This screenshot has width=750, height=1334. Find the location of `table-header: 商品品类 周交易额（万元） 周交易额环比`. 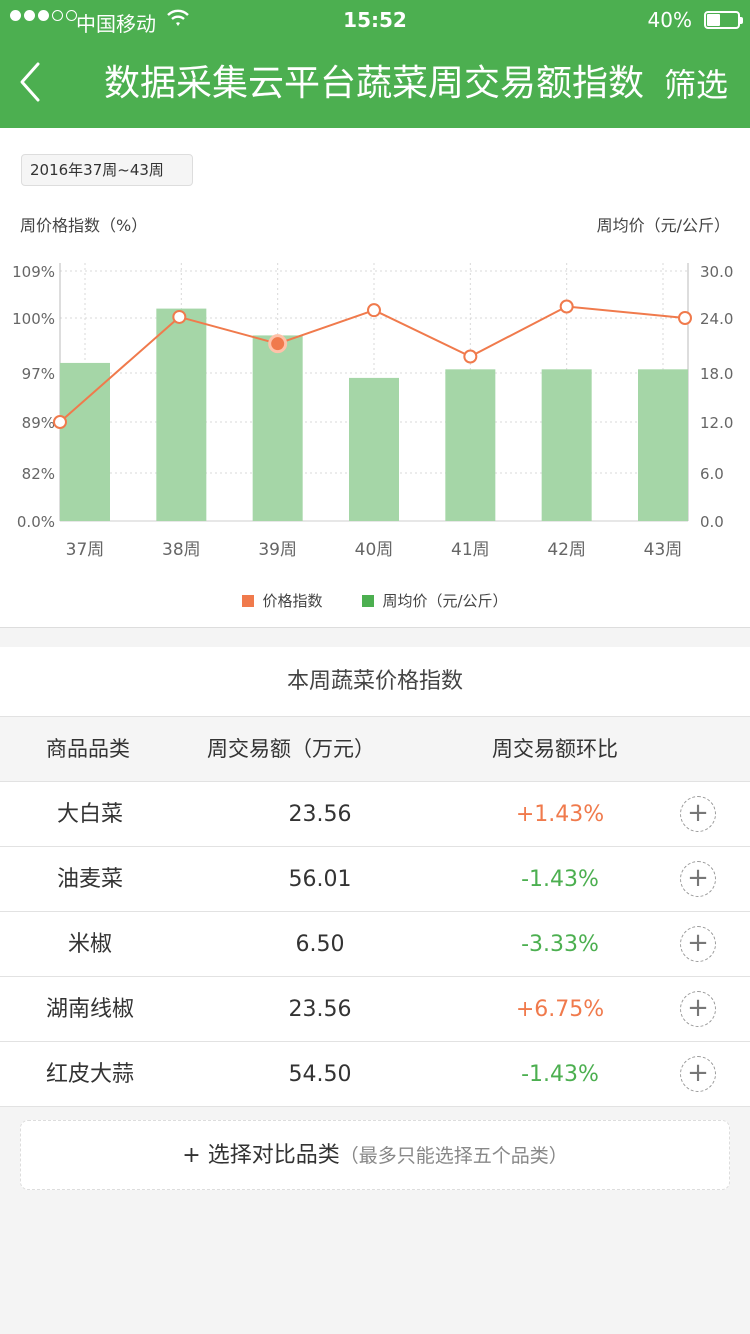

table-header: 商品品类 周交易额（万元） 周交易额环比 is located at coordinates (375, 749).